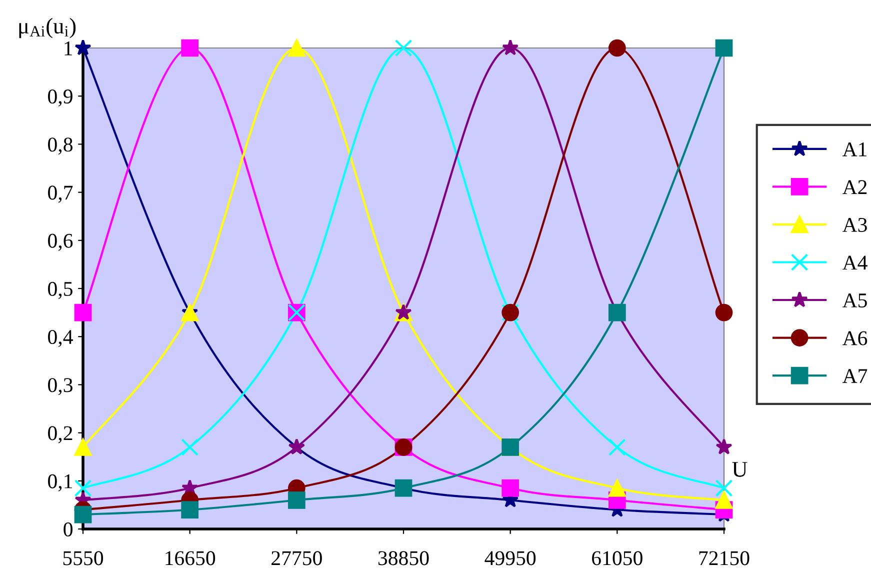  Describe the element at coordinates (60, 98) in the screenshot. I see `y-tick-label: 0,9` at that location.